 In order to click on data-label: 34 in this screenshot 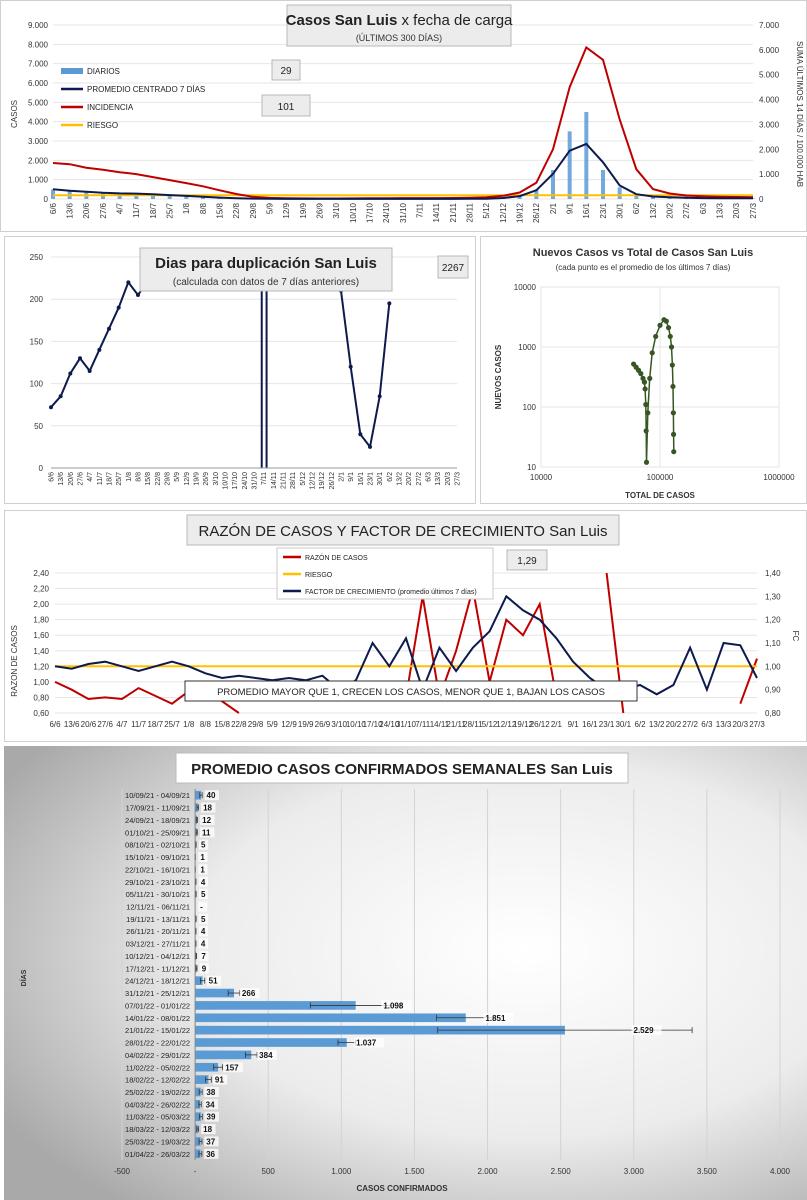, I will do `click(210, 1104)`.